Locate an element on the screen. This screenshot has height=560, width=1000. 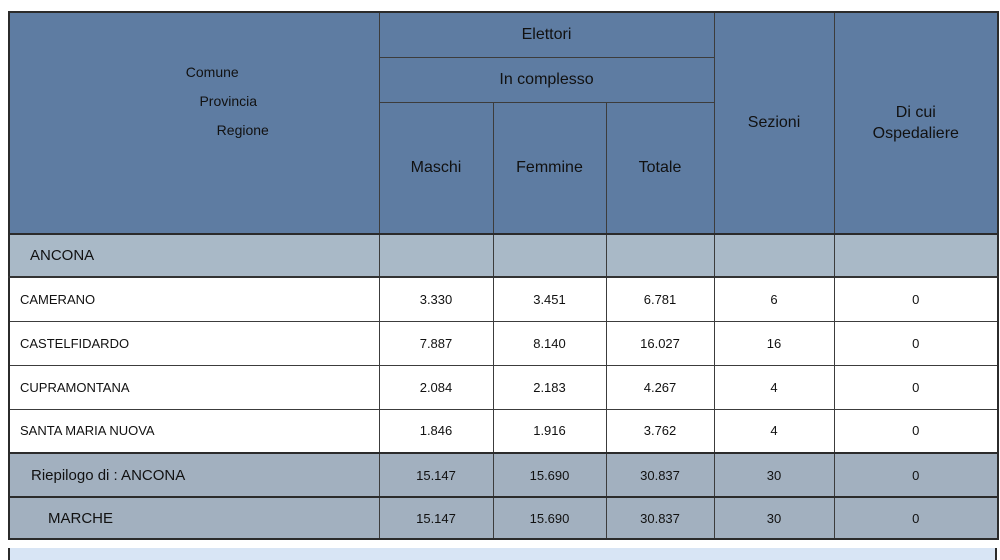
maschi-value: 2.084 is located at coordinates (436, 387).